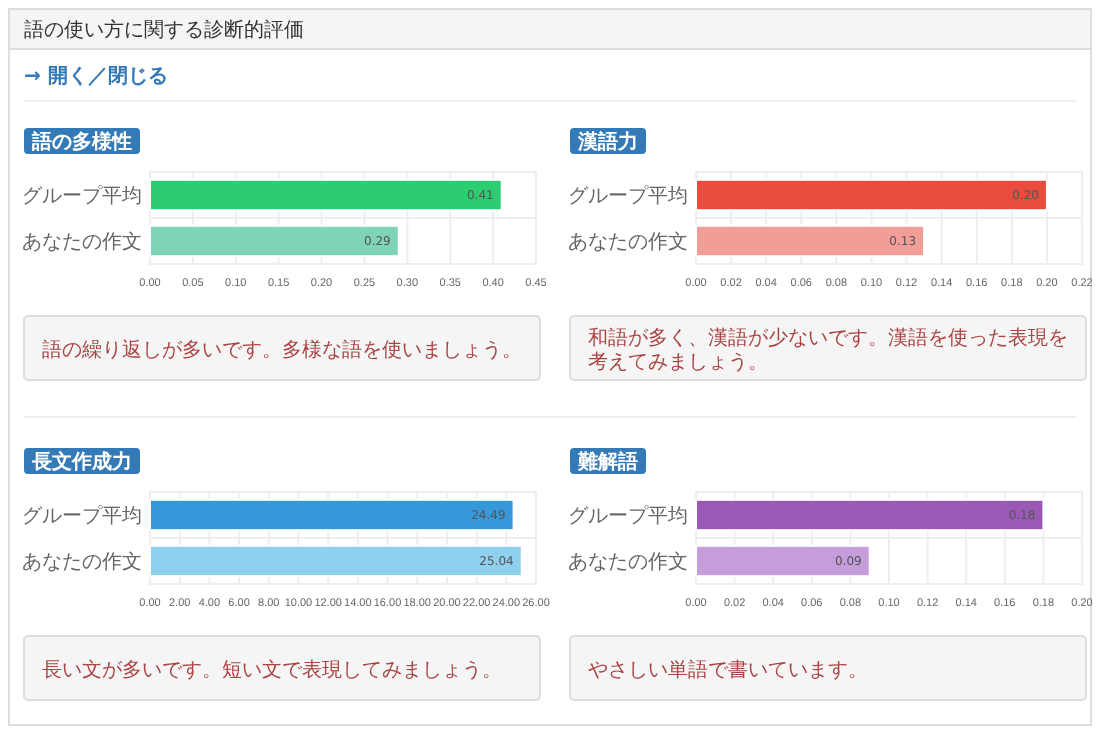  Describe the element at coordinates (607, 142) in the screenshot. I see `chart-title: 漢語力` at that location.